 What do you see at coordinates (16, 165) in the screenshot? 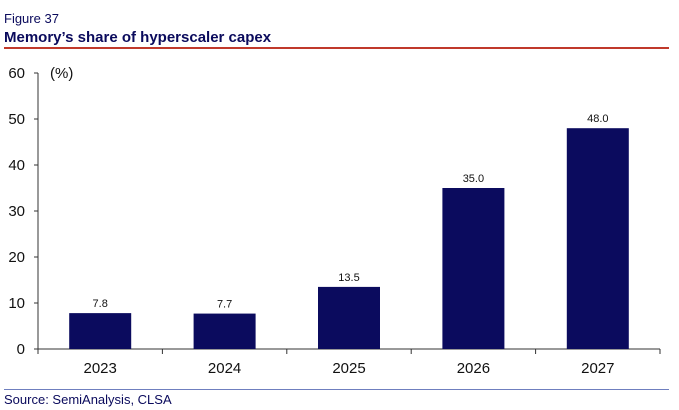
I see `y-tick-label: 40` at bounding box center [16, 165].